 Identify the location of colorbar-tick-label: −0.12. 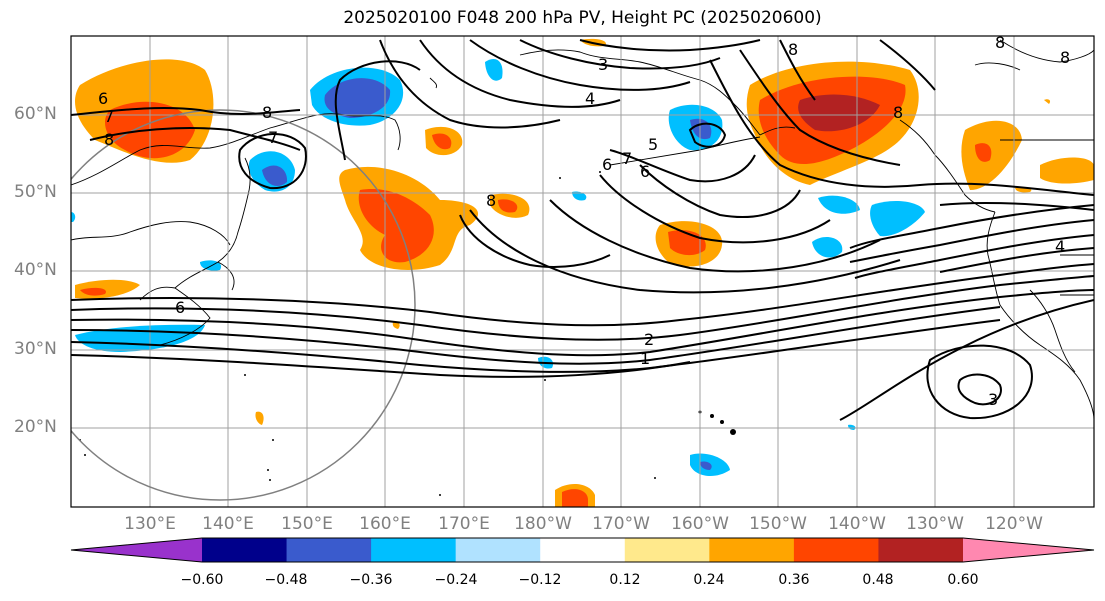
(540, 580).